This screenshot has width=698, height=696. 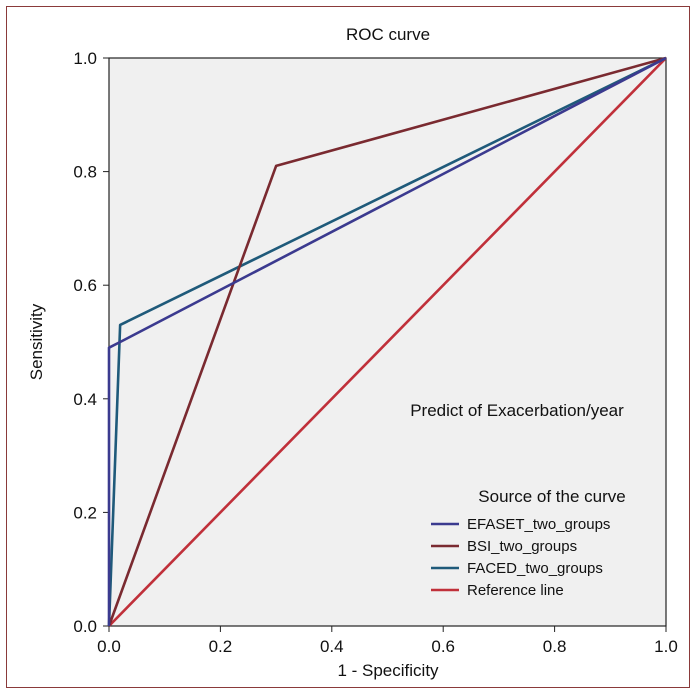 I want to click on legend-title: Source of the curve, so click(x=551, y=496).